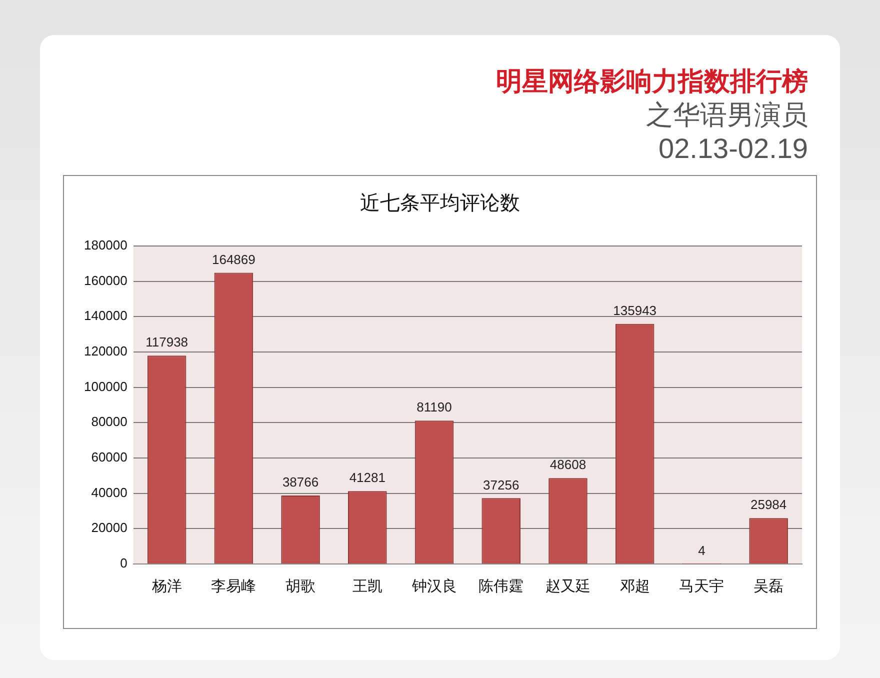 This screenshot has height=678, width=880. What do you see at coordinates (567, 587) in the screenshot?
I see `x-tick-label: 赵又廷` at bounding box center [567, 587].